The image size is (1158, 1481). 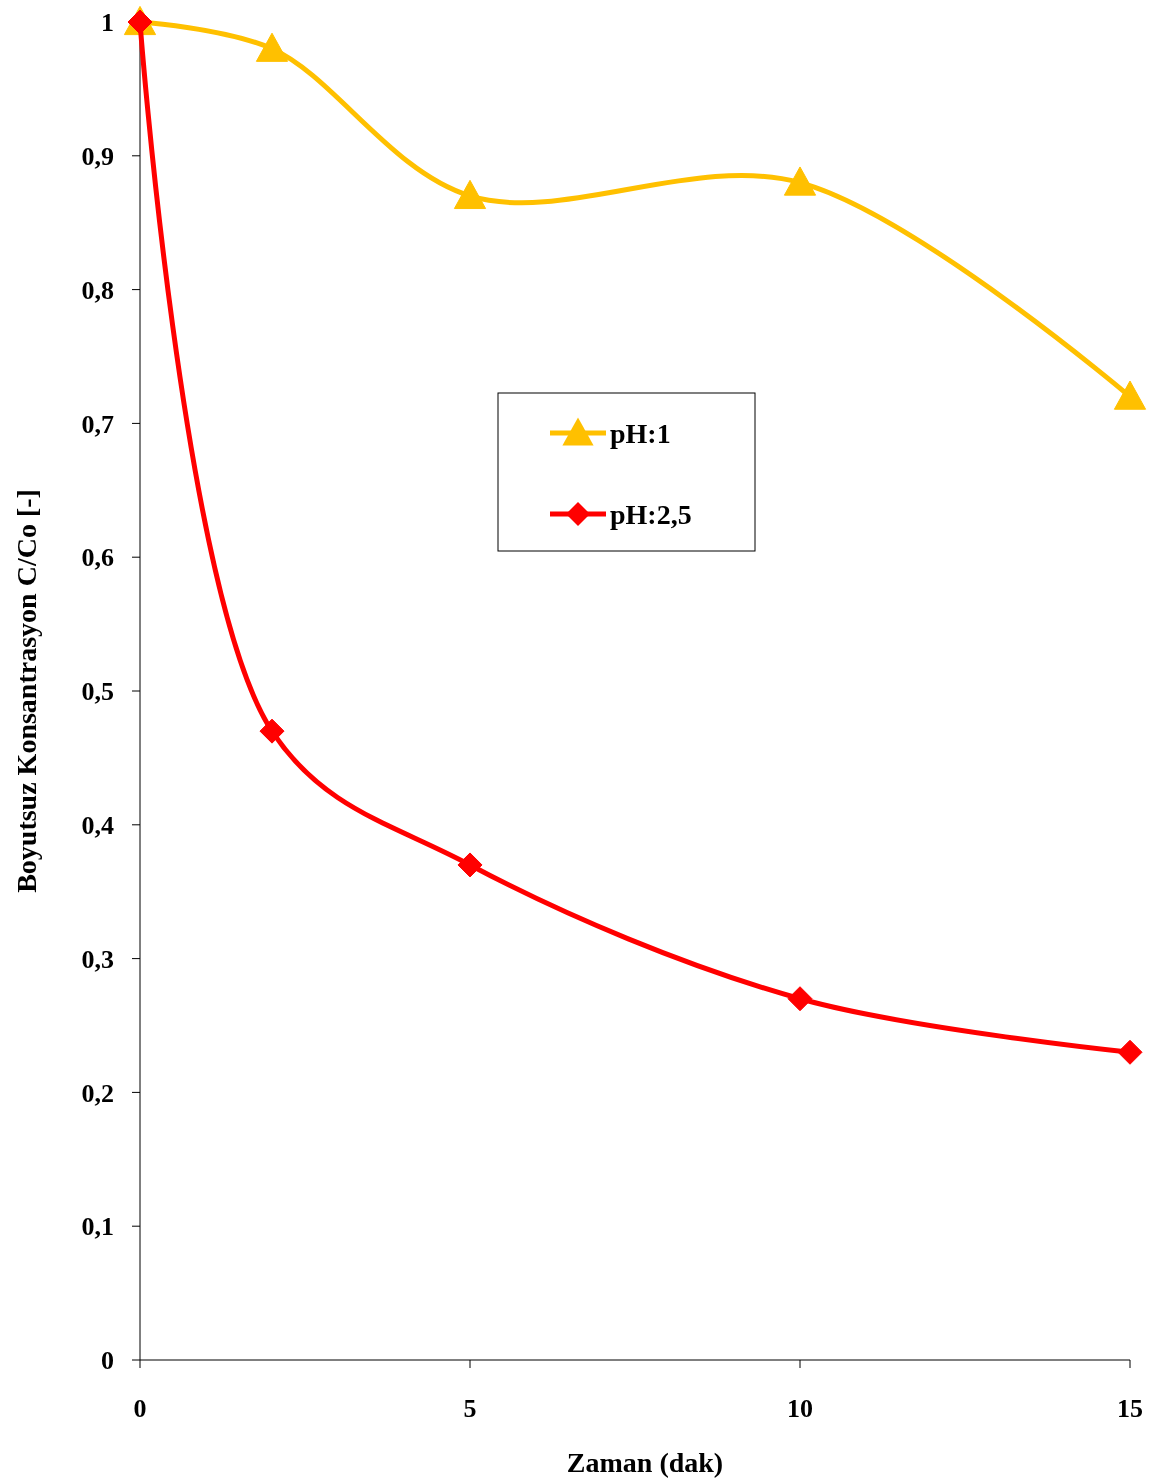 I want to click on y-tick-label: 0,7, so click(x=97, y=424).